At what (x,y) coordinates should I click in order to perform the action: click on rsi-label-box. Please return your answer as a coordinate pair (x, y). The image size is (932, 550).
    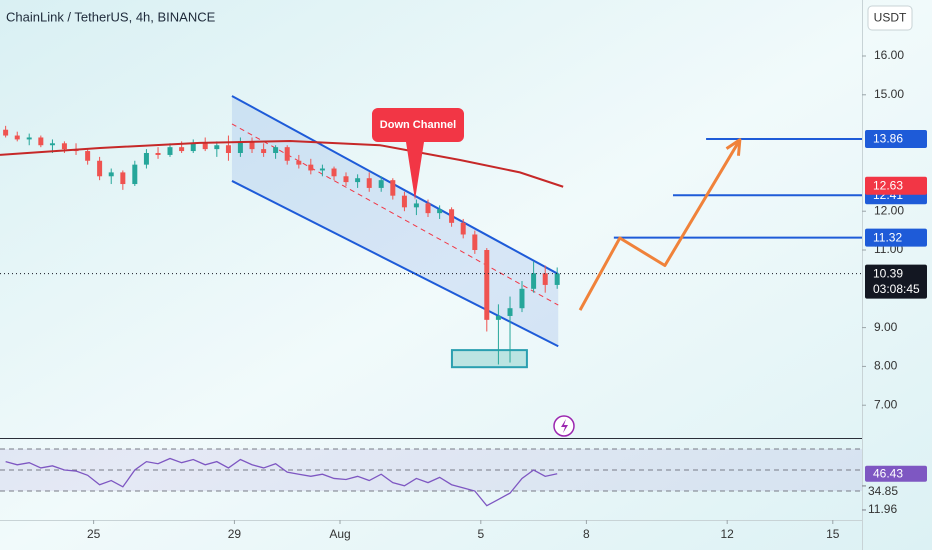
    Looking at the image, I should click on (896, 473).